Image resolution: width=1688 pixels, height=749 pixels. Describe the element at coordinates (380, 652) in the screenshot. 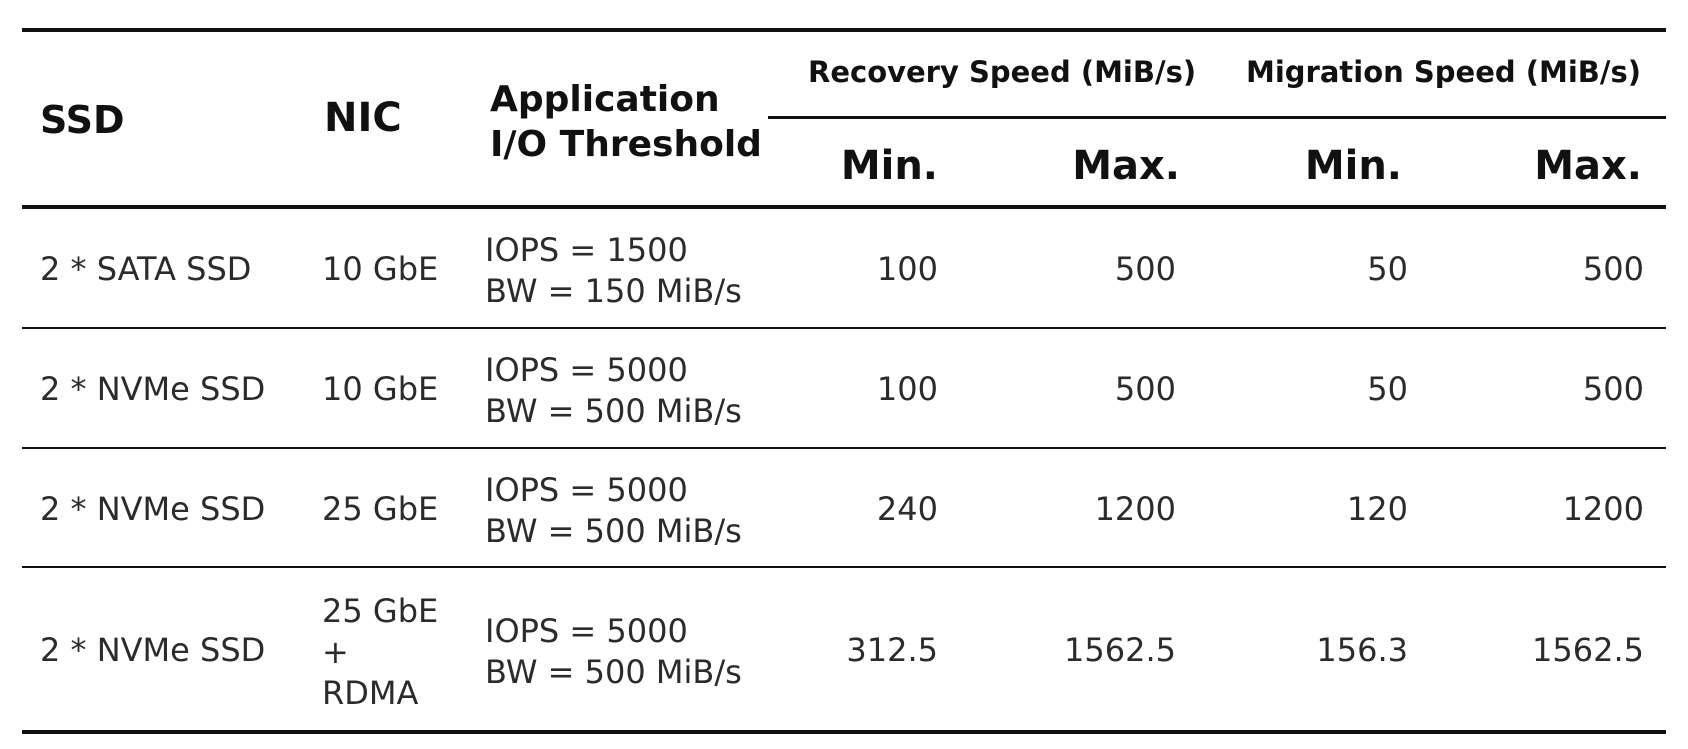

I see `table-row-nic: 25 GbE + RDMA` at that location.